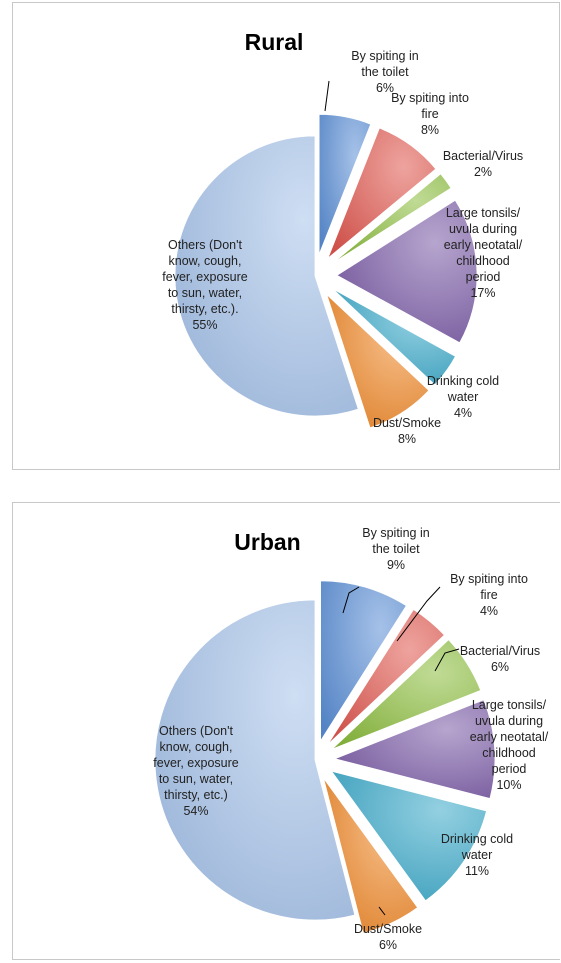 This screenshot has width=561, height=963. I want to click on slice-label: Drinking cold water 4%, so click(463, 397).